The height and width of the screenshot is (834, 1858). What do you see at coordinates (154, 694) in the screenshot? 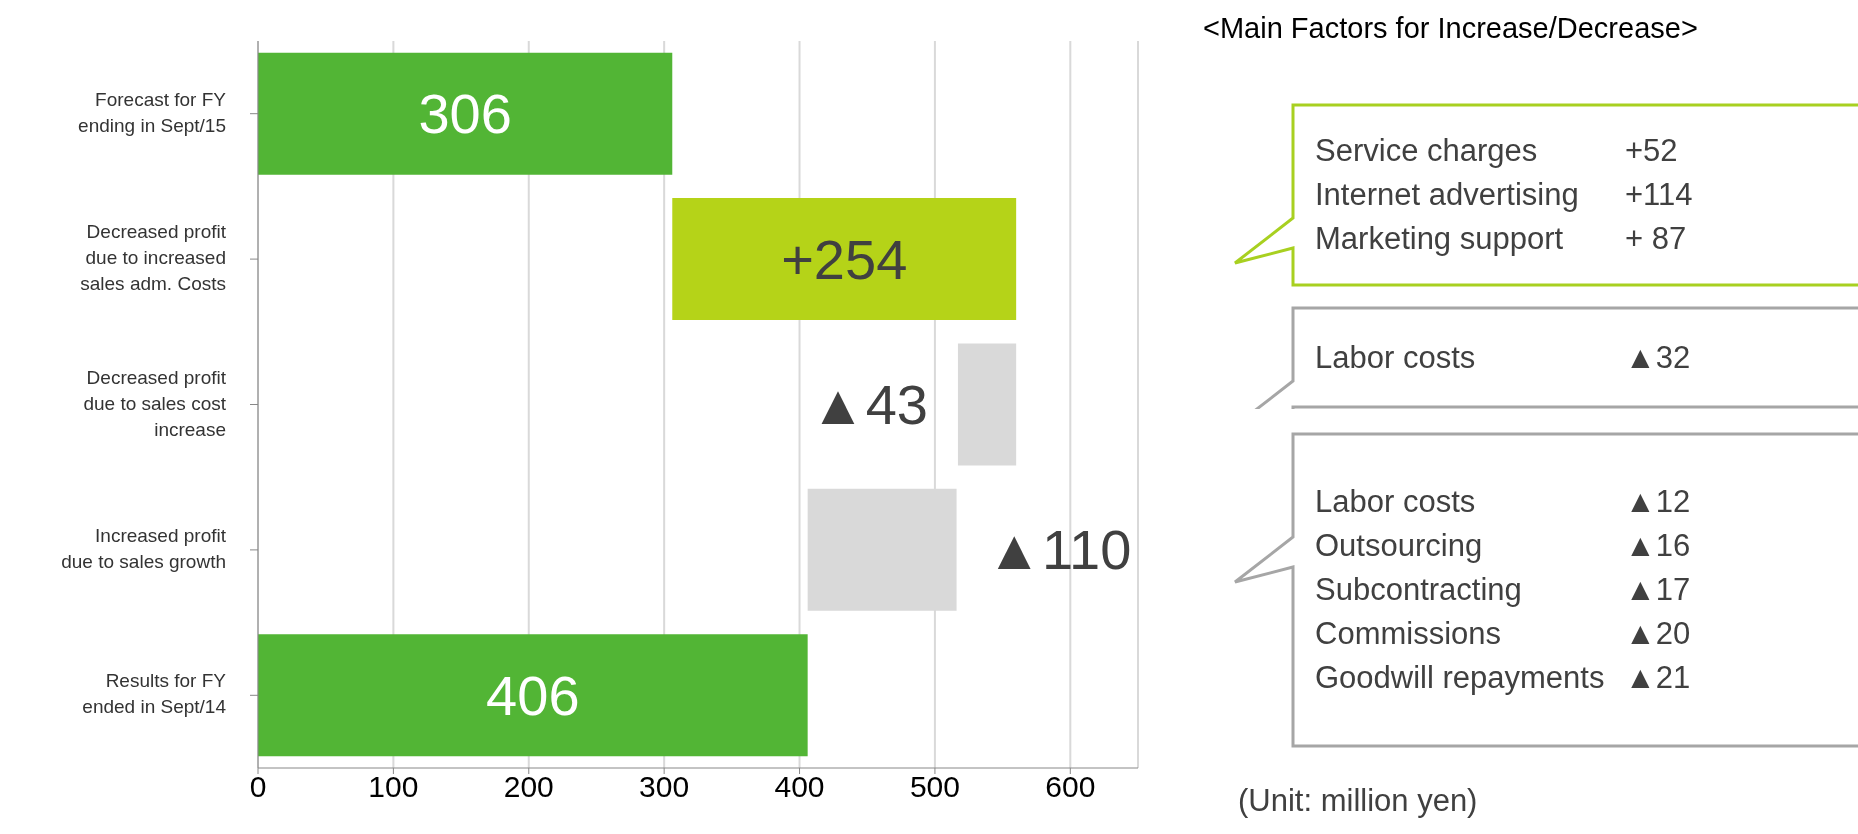
I see `y-tick-label: Results for FY ended in Sept/14` at bounding box center [154, 694].